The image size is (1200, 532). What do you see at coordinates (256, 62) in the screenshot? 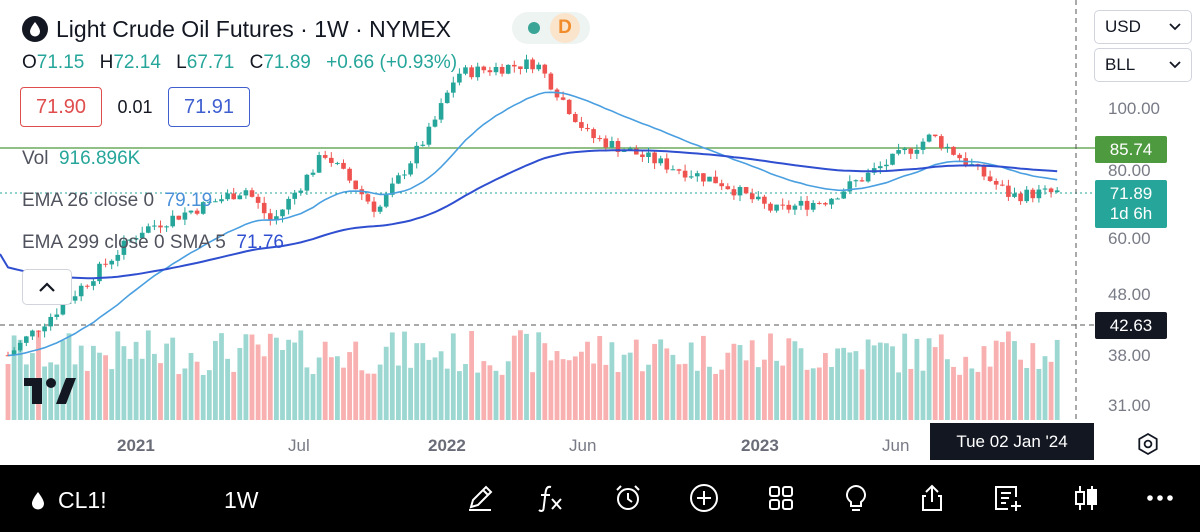
I see `close-label: C` at bounding box center [256, 62].